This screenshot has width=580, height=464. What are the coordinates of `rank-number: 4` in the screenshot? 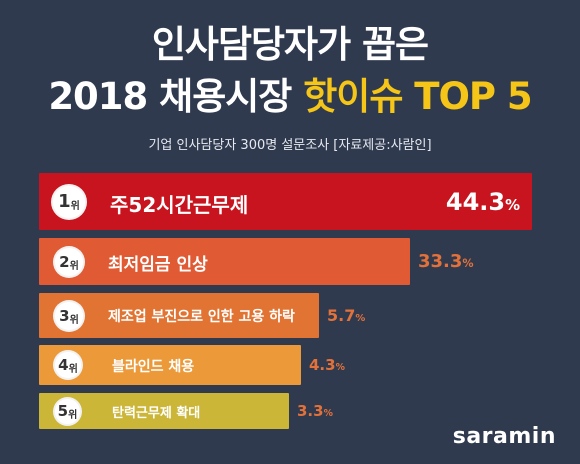 It's located at (63, 365).